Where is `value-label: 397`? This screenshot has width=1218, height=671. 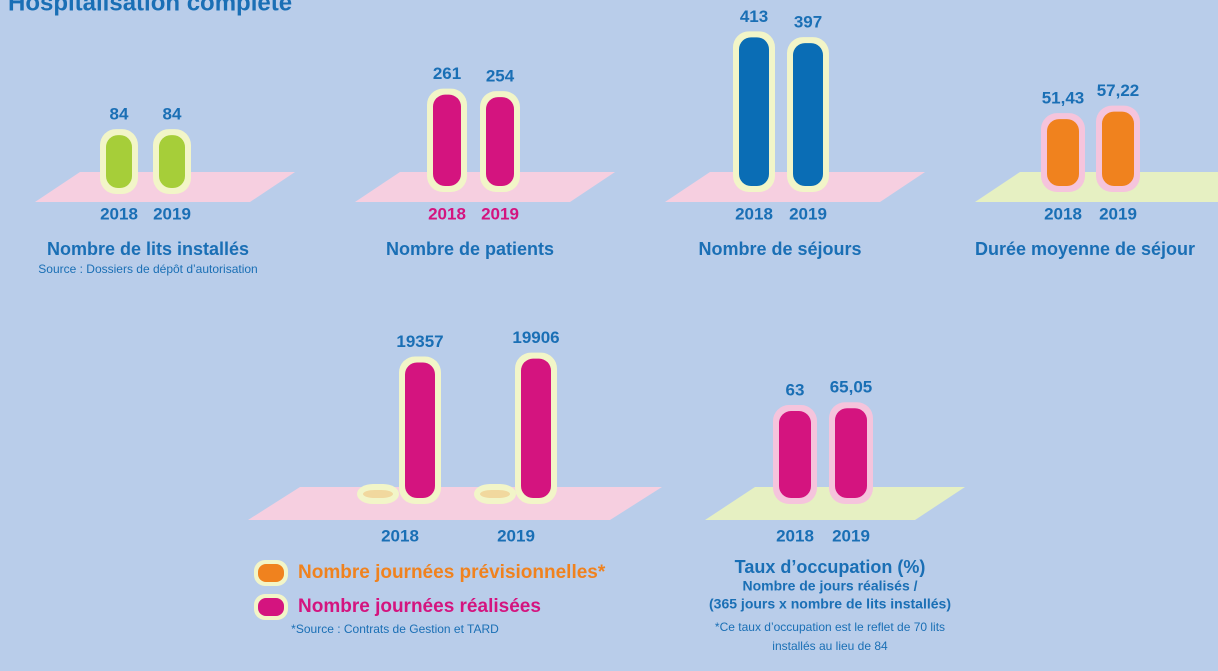
value-label: 397 is located at coordinates (808, 22).